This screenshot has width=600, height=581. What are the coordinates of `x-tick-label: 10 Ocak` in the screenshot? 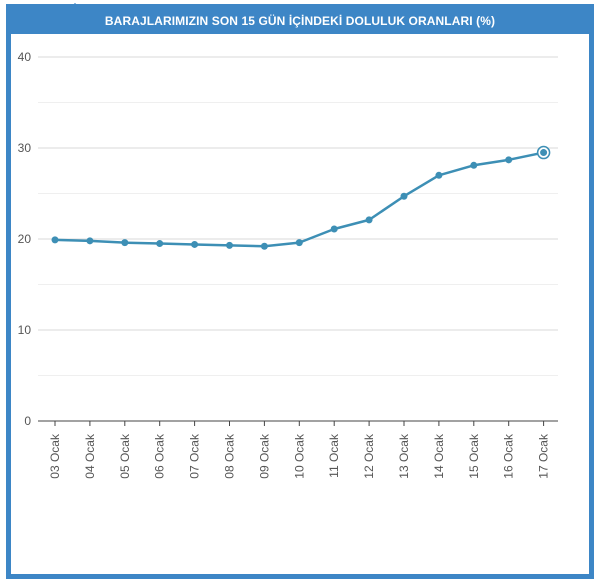 It's located at (299, 456).